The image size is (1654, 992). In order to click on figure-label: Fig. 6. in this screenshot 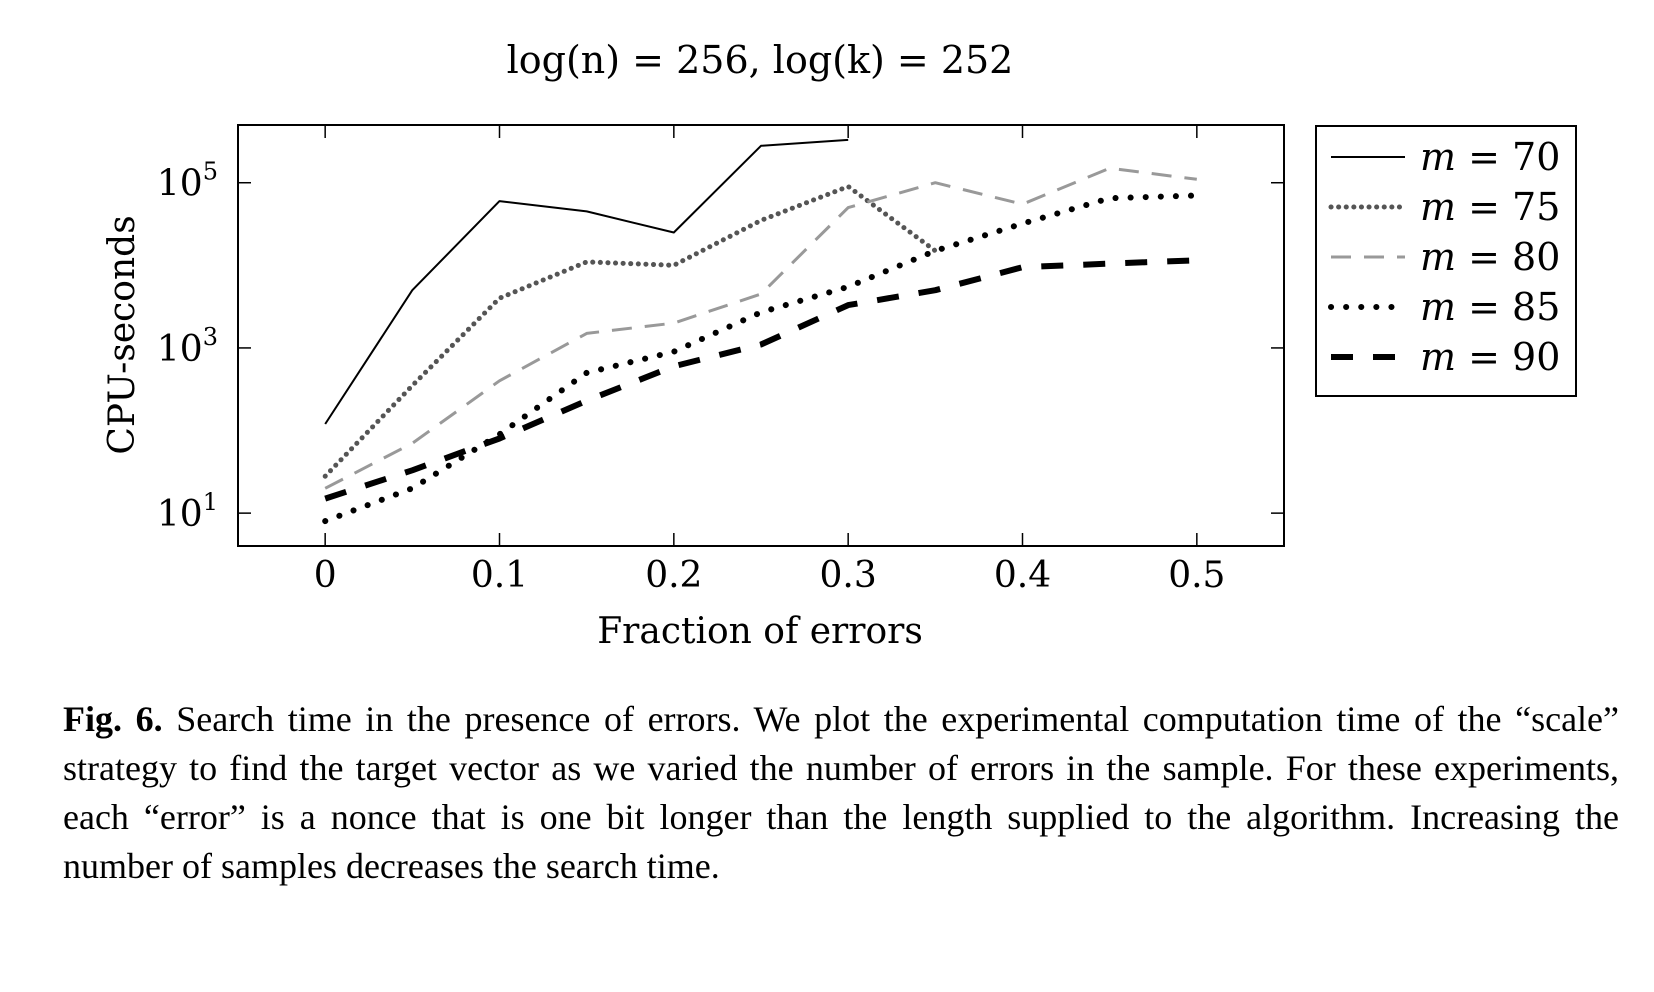, I will do `click(113, 719)`.